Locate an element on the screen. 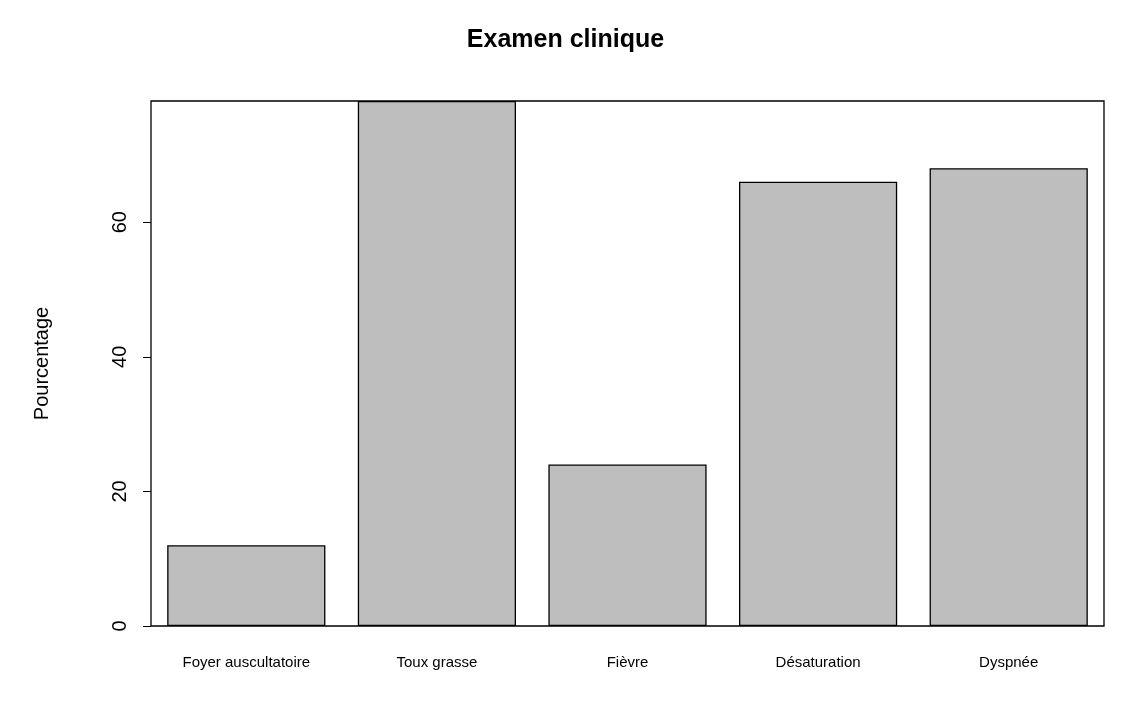 This screenshot has height=711, width=1131. y-tick-label: 0 is located at coordinates (119, 626).